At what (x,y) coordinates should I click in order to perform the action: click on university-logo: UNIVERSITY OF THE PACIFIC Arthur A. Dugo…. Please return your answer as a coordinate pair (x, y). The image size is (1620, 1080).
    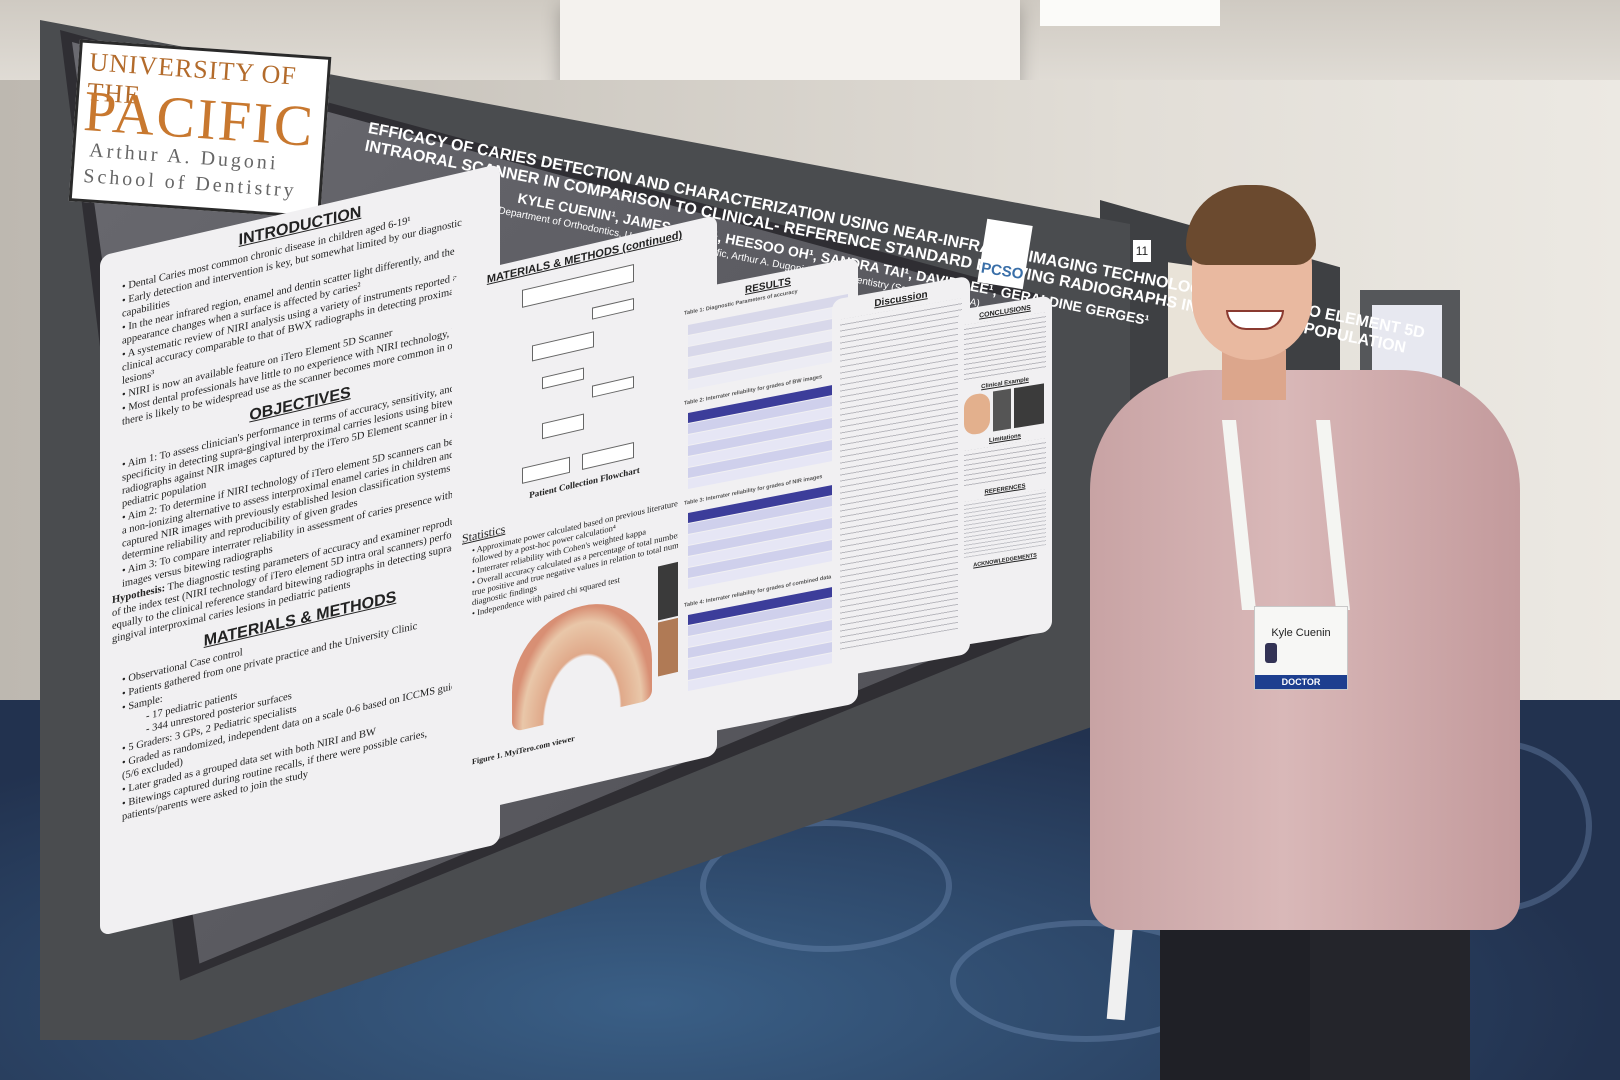
    Looking at the image, I should click on (200, 129).